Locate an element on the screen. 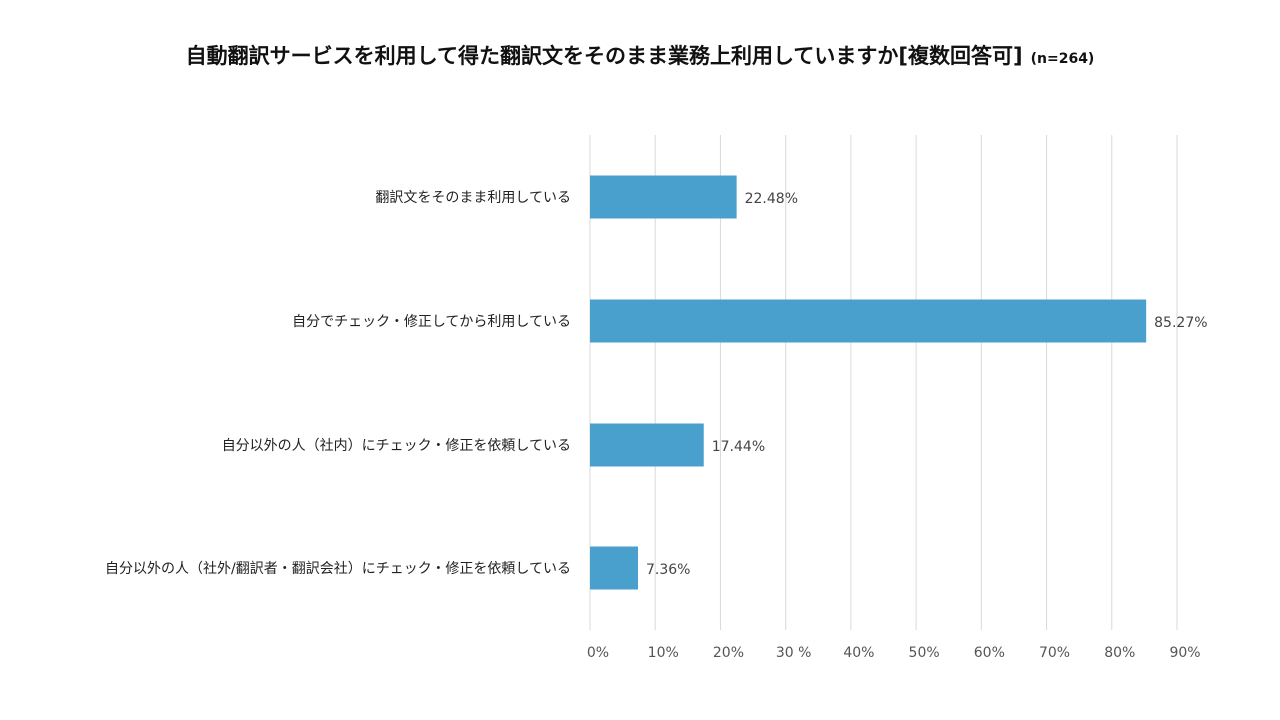 The width and height of the screenshot is (1280, 720). data-label: 7.36% is located at coordinates (668, 570).